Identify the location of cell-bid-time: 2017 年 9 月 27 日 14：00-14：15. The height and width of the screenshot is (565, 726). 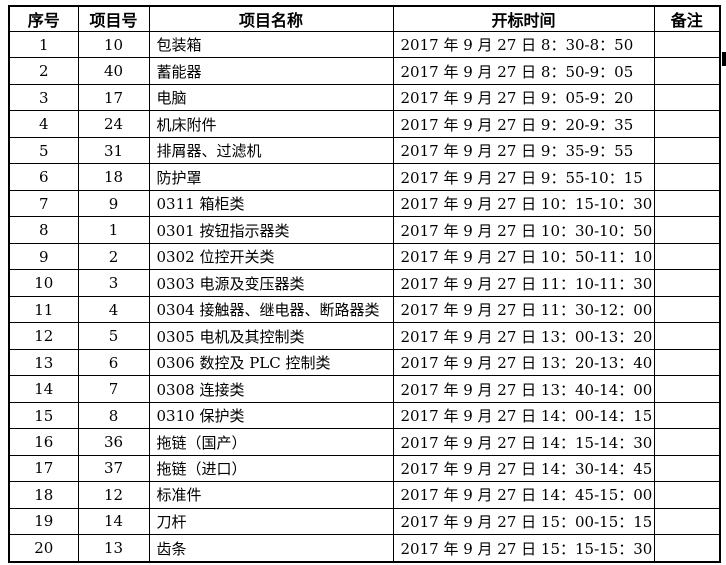
(523, 415).